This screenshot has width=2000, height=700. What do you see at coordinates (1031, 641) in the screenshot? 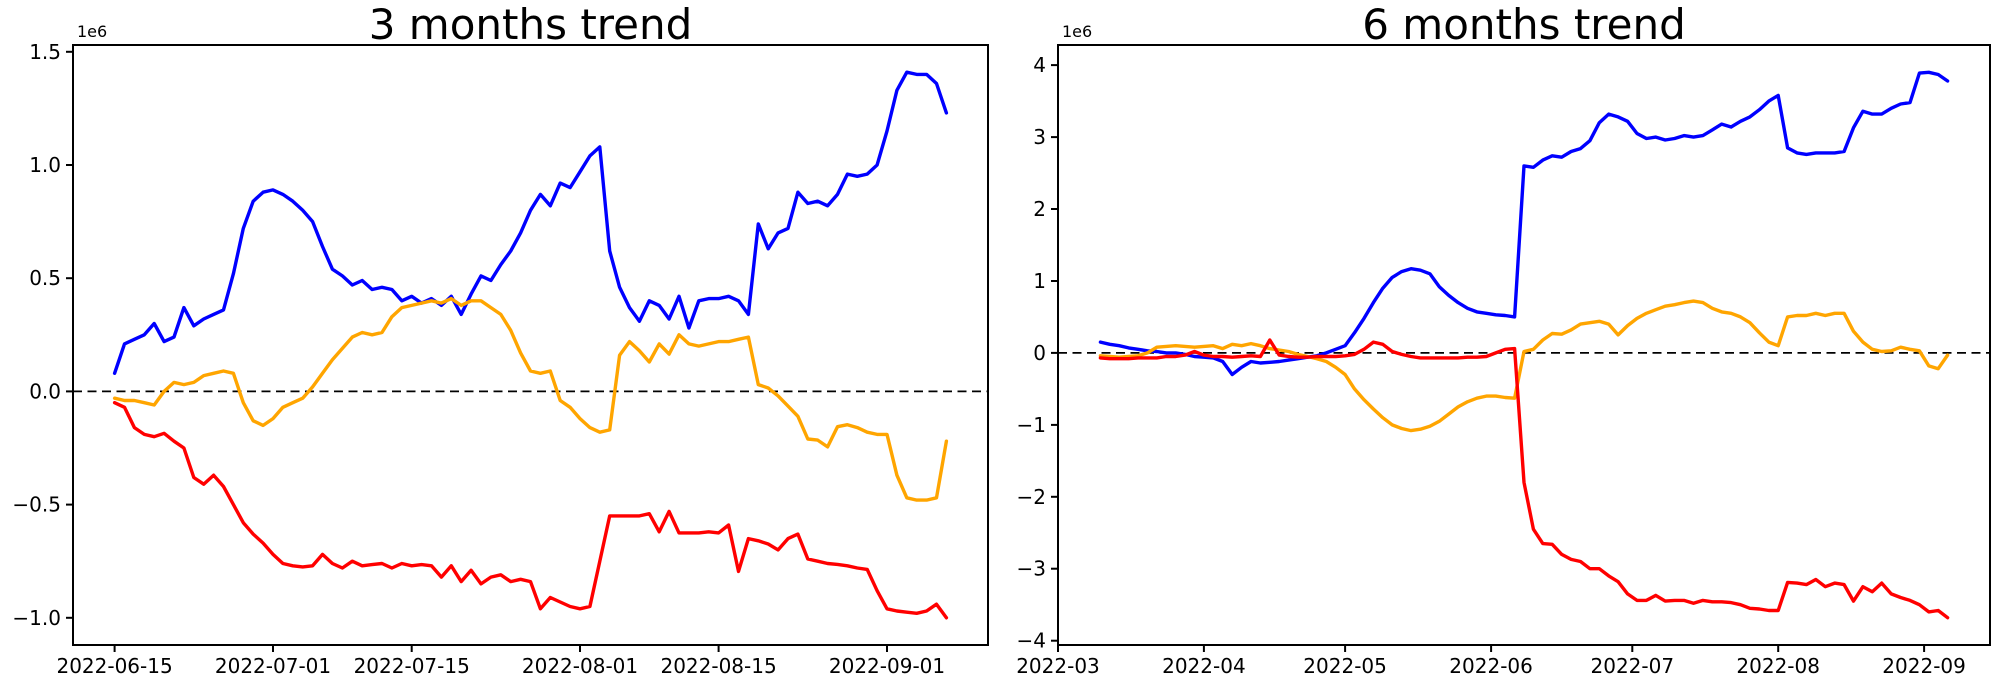
I see `y-tick-label: −4` at bounding box center [1031, 641].